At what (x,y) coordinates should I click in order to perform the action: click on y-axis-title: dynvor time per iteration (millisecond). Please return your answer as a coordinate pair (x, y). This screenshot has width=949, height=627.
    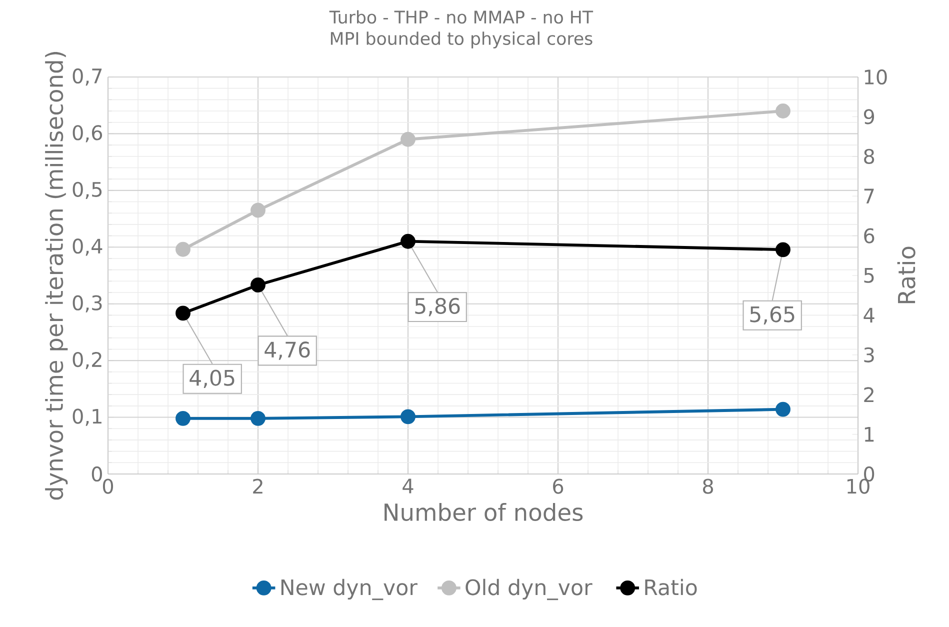
    Looking at the image, I should click on (56, 276).